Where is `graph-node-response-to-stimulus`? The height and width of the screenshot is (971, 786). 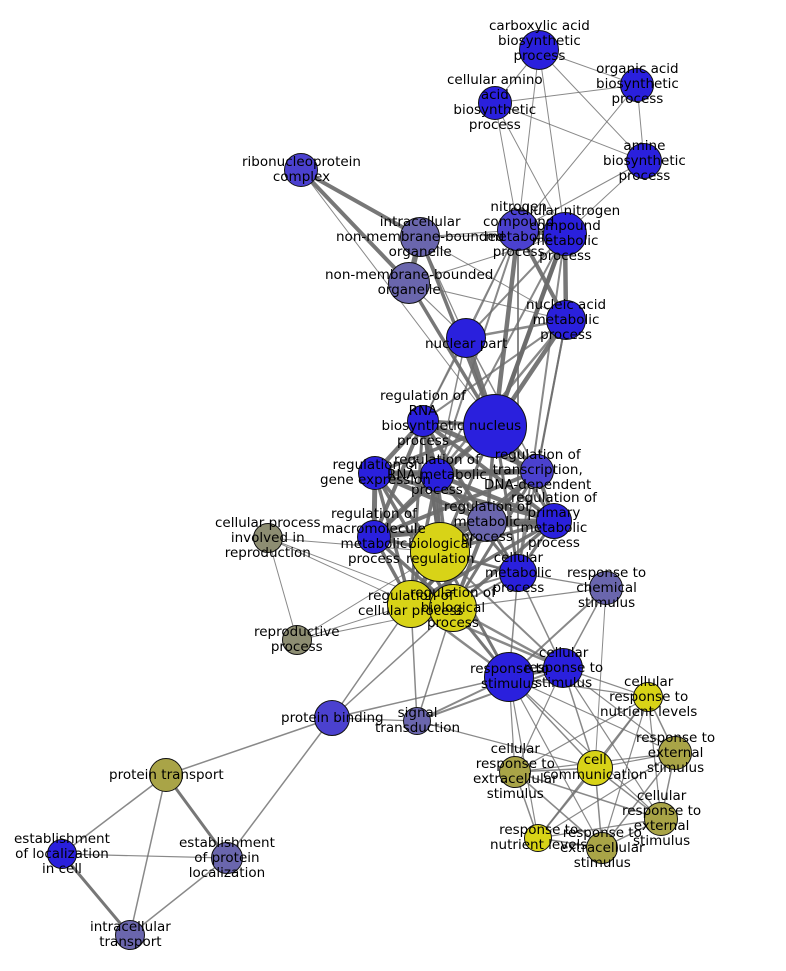
graph-node-response-to-stimulus is located at coordinates (509, 677).